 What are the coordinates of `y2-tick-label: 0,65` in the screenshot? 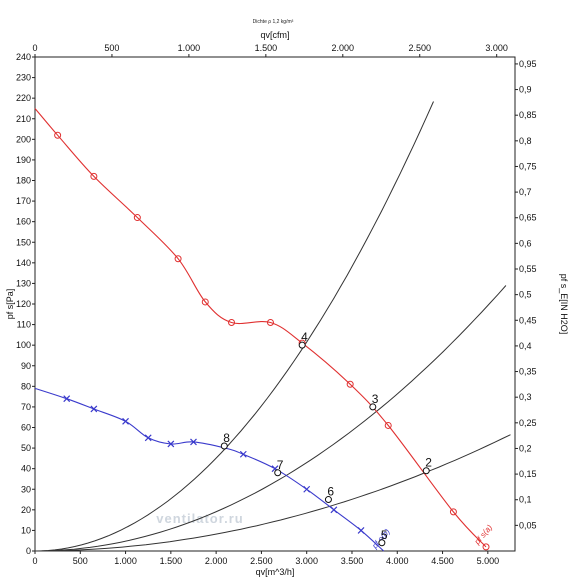 It's located at (528, 218).